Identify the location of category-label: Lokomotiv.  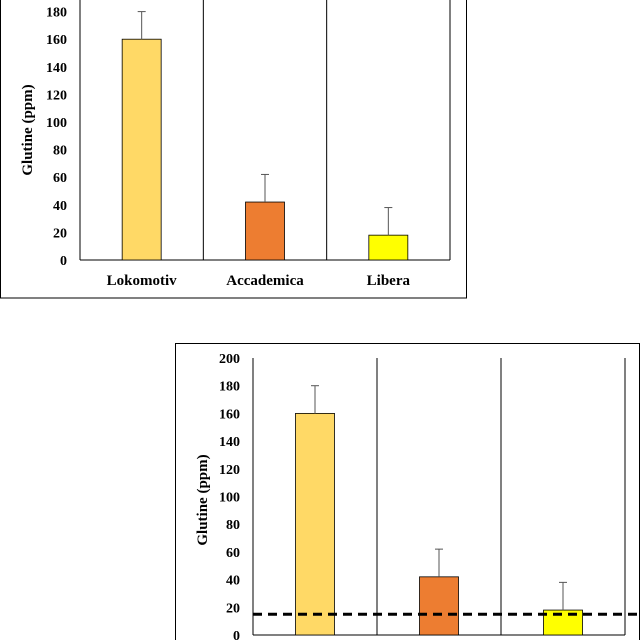
(142, 281).